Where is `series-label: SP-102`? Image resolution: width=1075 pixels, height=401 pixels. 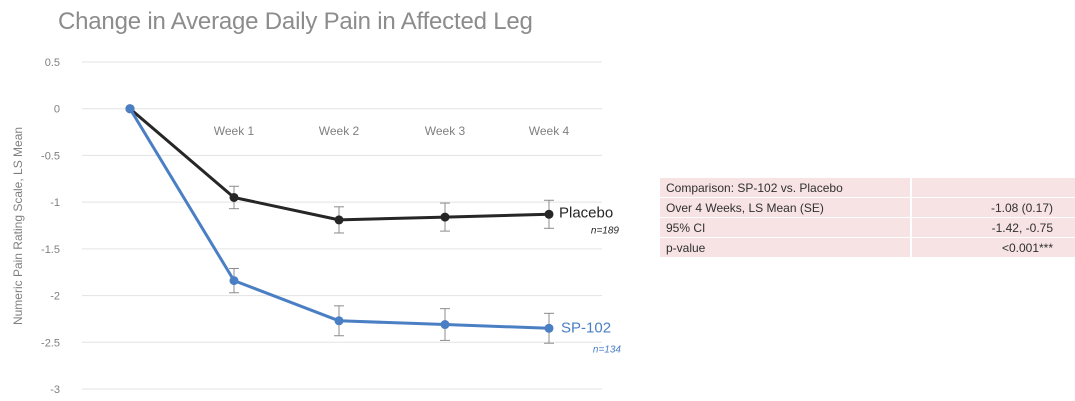 series-label: SP-102 is located at coordinates (586, 327).